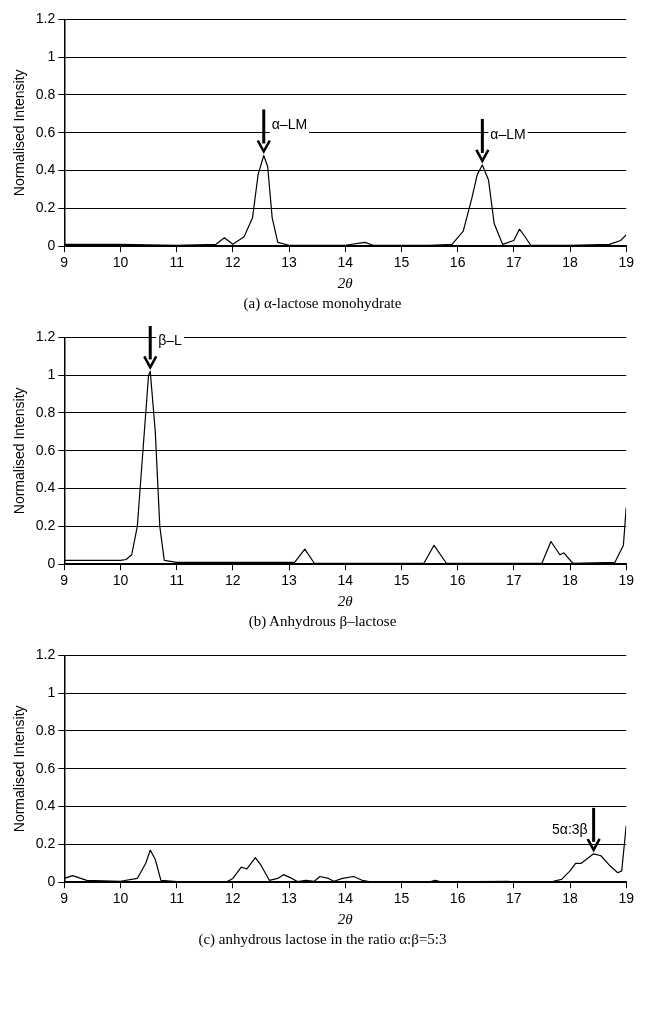 This screenshot has height=1022, width=645. What do you see at coordinates (322, 939) in the screenshot?
I see `text: (c) anhydrous lactose in the ratio α:β=5:3` at bounding box center [322, 939].